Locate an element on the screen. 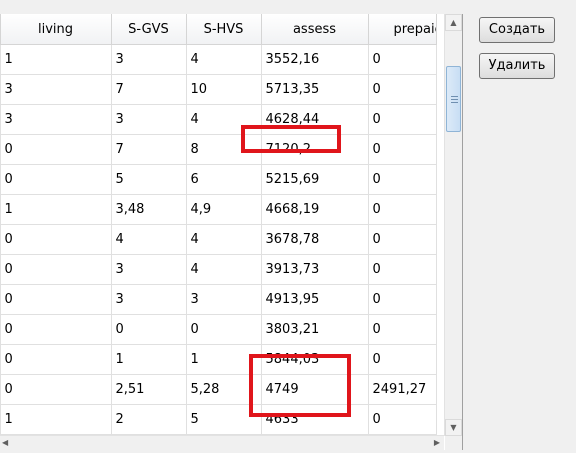  table-cell: 5,28 is located at coordinates (224, 389).